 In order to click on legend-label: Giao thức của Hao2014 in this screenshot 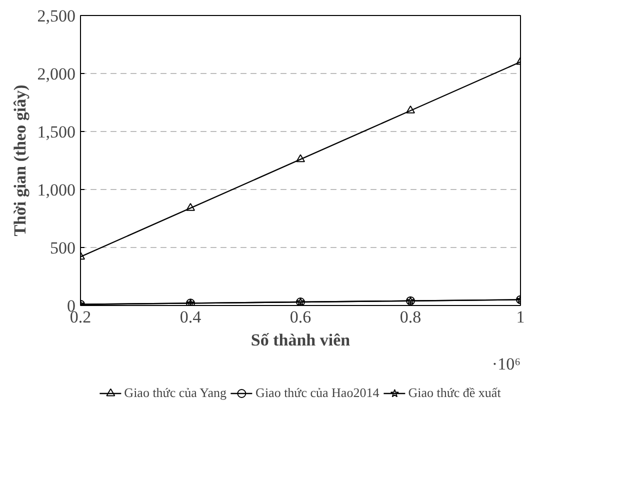, I will do `click(318, 393)`.